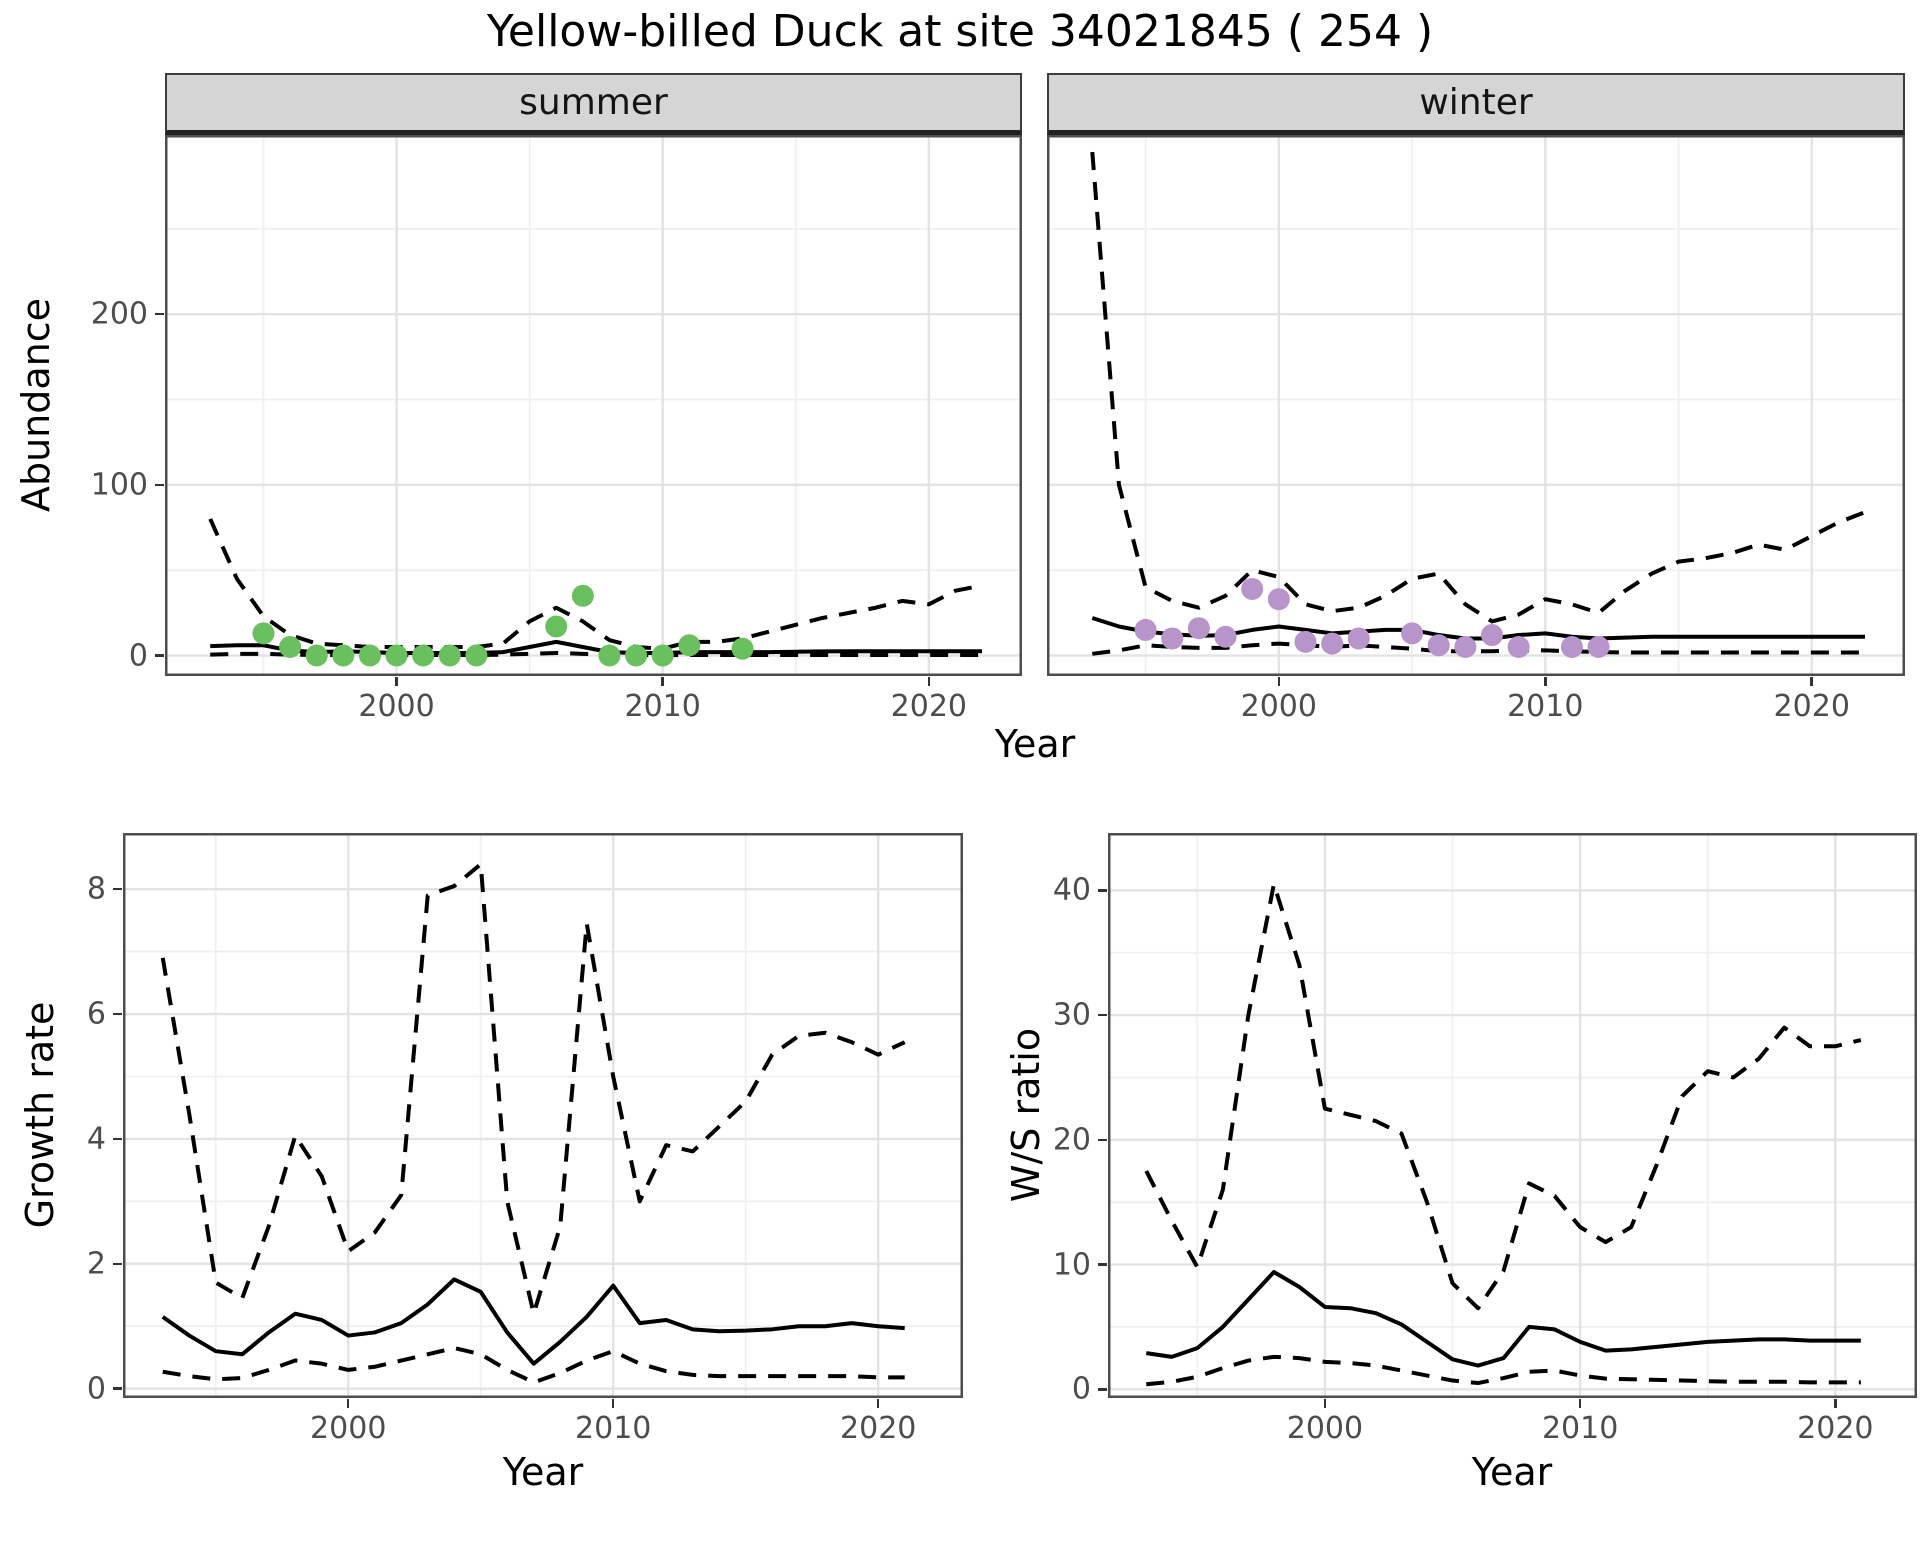 This screenshot has width=1920, height=1560. Describe the element at coordinates (36, 405) in the screenshot. I see `abundance-axis-title: Abundance` at that location.